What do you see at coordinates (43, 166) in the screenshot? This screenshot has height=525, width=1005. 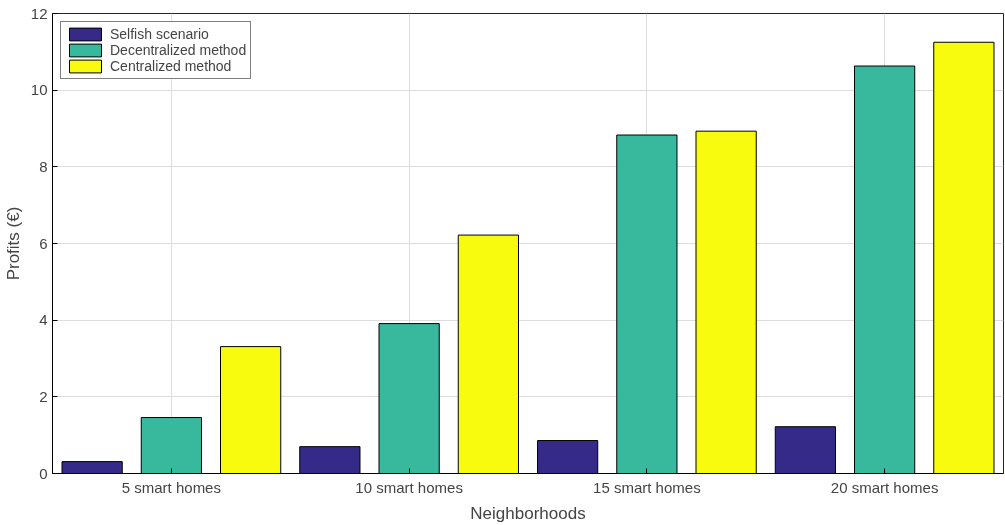 I see `y-tick-label: 8` at bounding box center [43, 166].